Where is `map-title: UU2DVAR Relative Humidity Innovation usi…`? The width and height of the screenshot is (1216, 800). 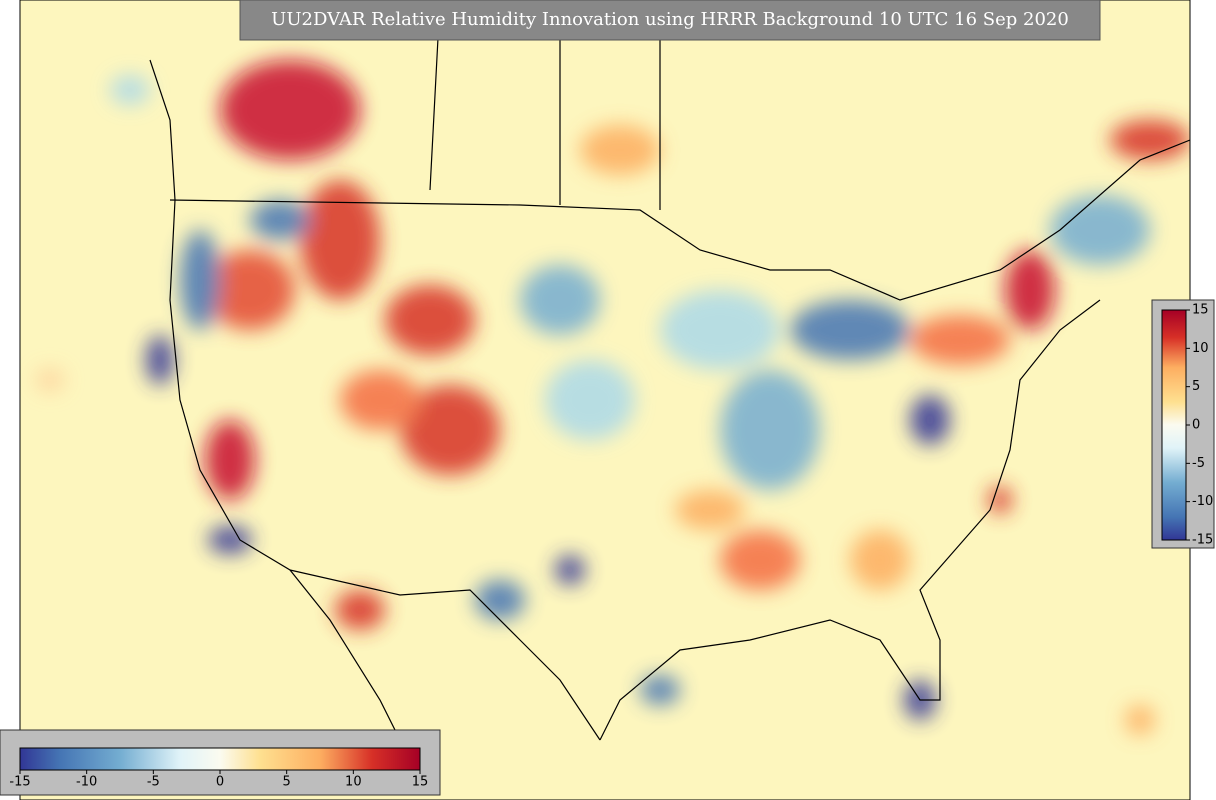
map-title: UU2DVAR Relative Humidity Innovation usi… is located at coordinates (670, 19).